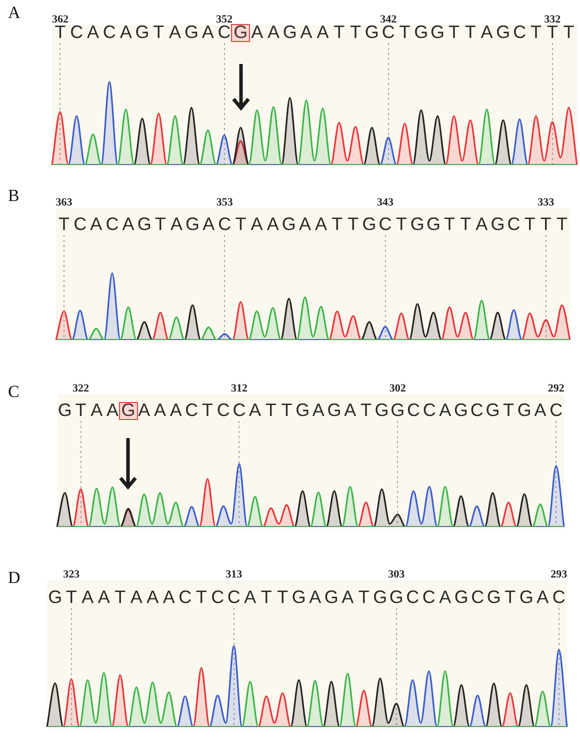 The height and width of the screenshot is (740, 580). I want to click on chart-title: D, so click(14, 578).